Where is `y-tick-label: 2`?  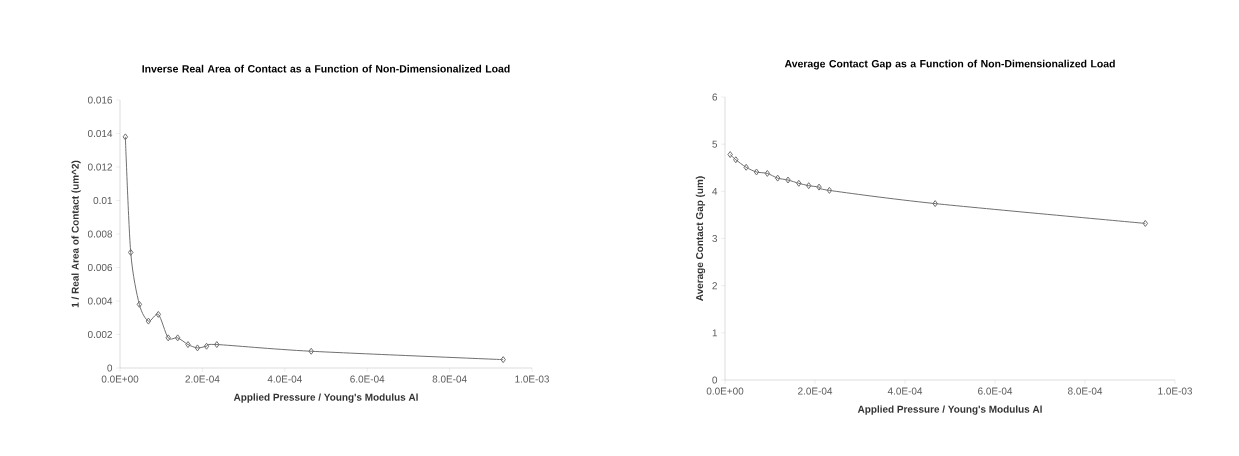 y-tick-label: 2 is located at coordinates (714, 286).